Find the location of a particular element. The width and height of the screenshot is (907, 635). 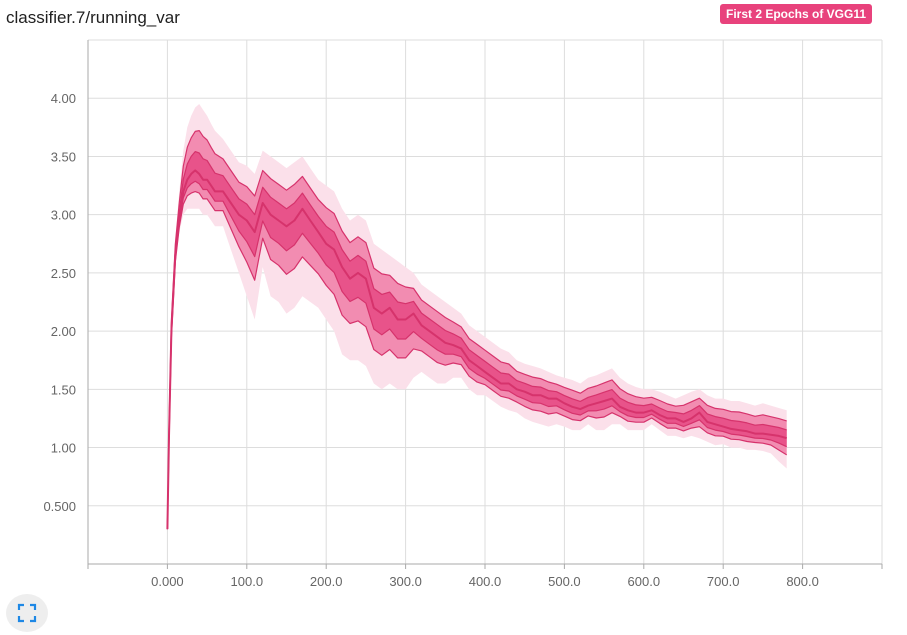

x-tick-label: 400.0 is located at coordinates (485, 581).